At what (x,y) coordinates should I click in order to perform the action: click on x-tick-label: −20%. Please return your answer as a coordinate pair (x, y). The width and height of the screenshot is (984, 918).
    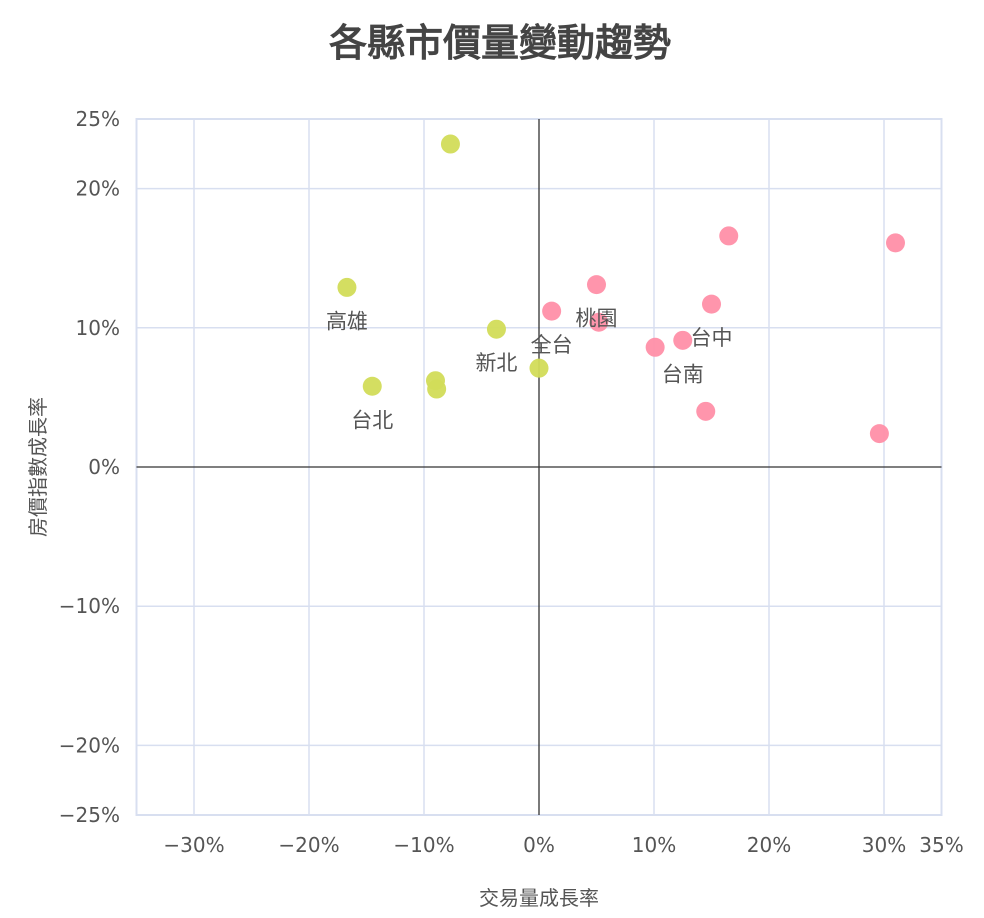
    Looking at the image, I should click on (308, 845).